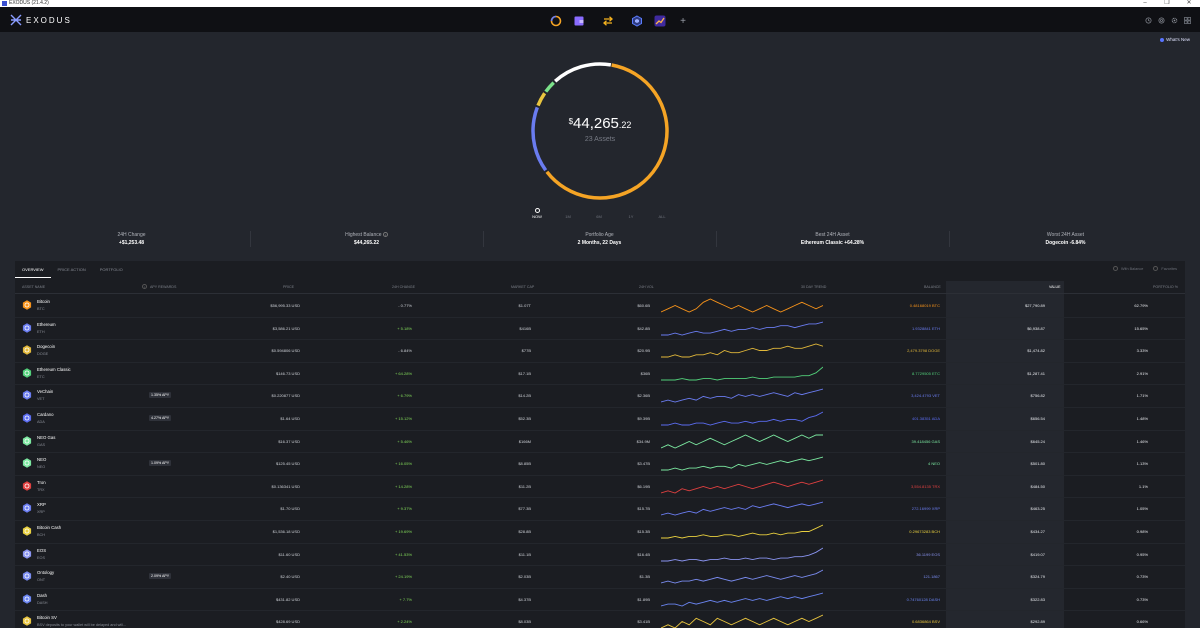 Image resolution: width=1200 pixels, height=628 pixels. I want to click on col-24h-vol: 24H VOL, so click(646, 287).